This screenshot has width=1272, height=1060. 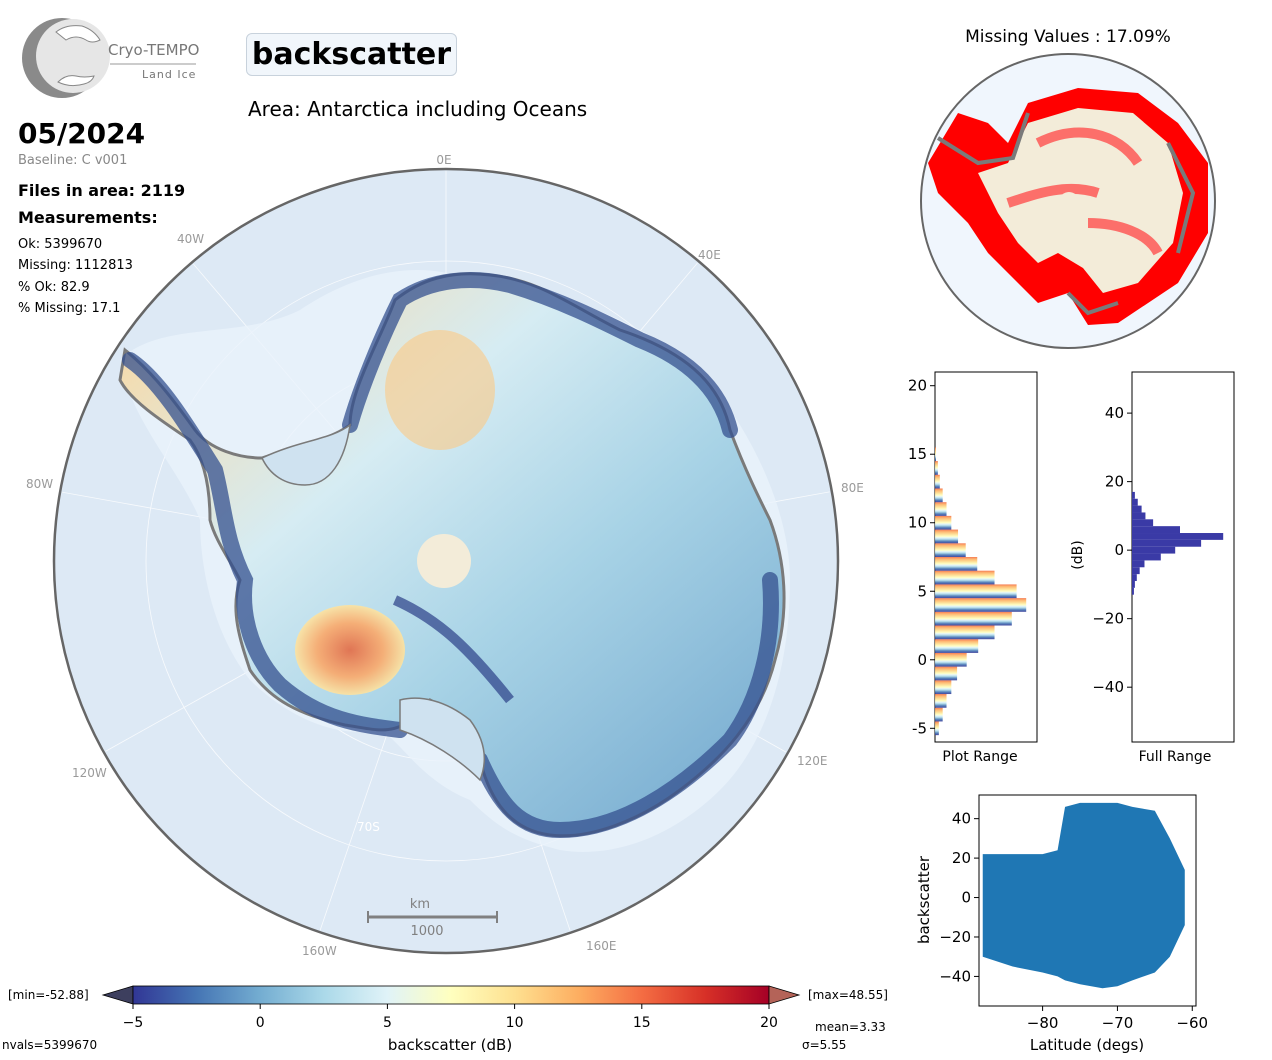 I want to click on colorbar-sigma: σ=5.55, so click(x=824, y=1045).